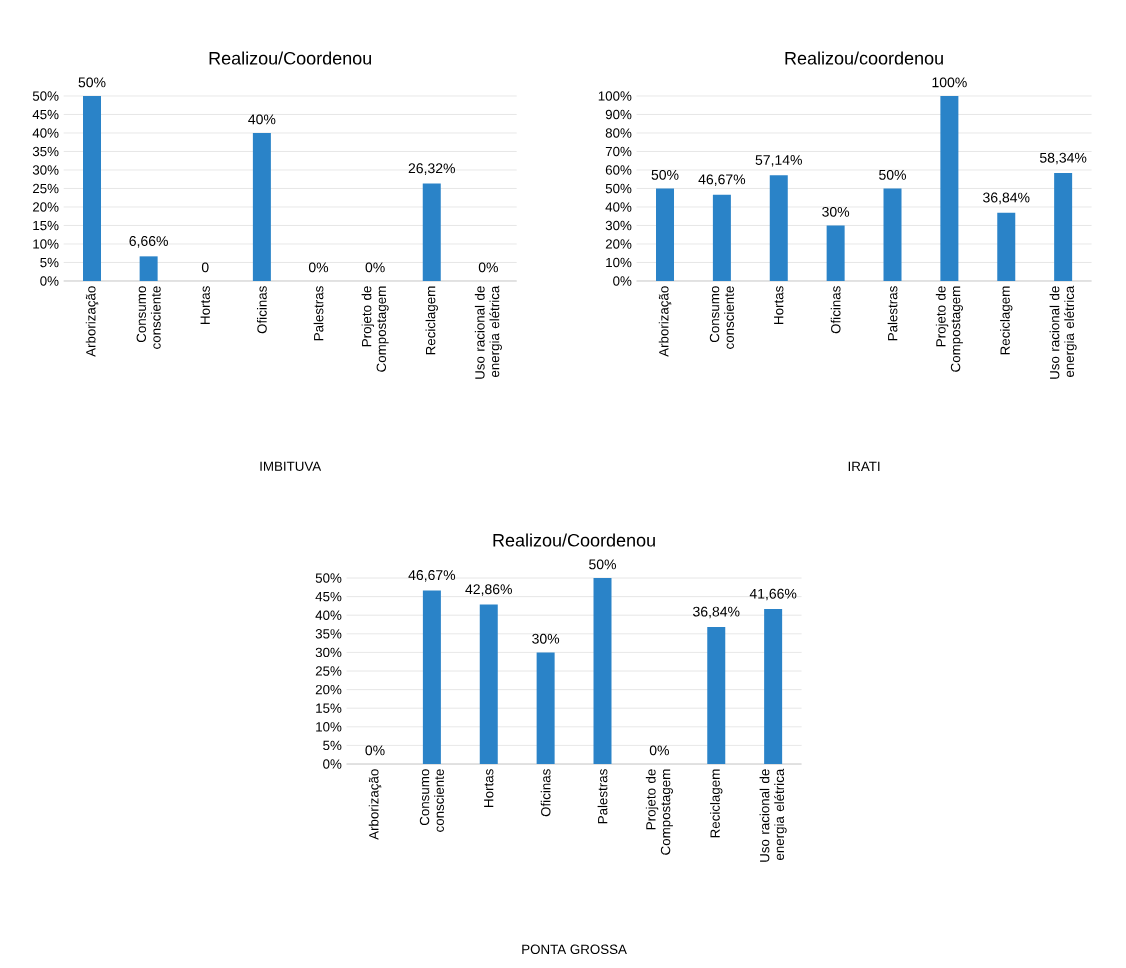  What do you see at coordinates (618, 151) in the screenshot?
I see `y-tick-label: 70%` at bounding box center [618, 151].